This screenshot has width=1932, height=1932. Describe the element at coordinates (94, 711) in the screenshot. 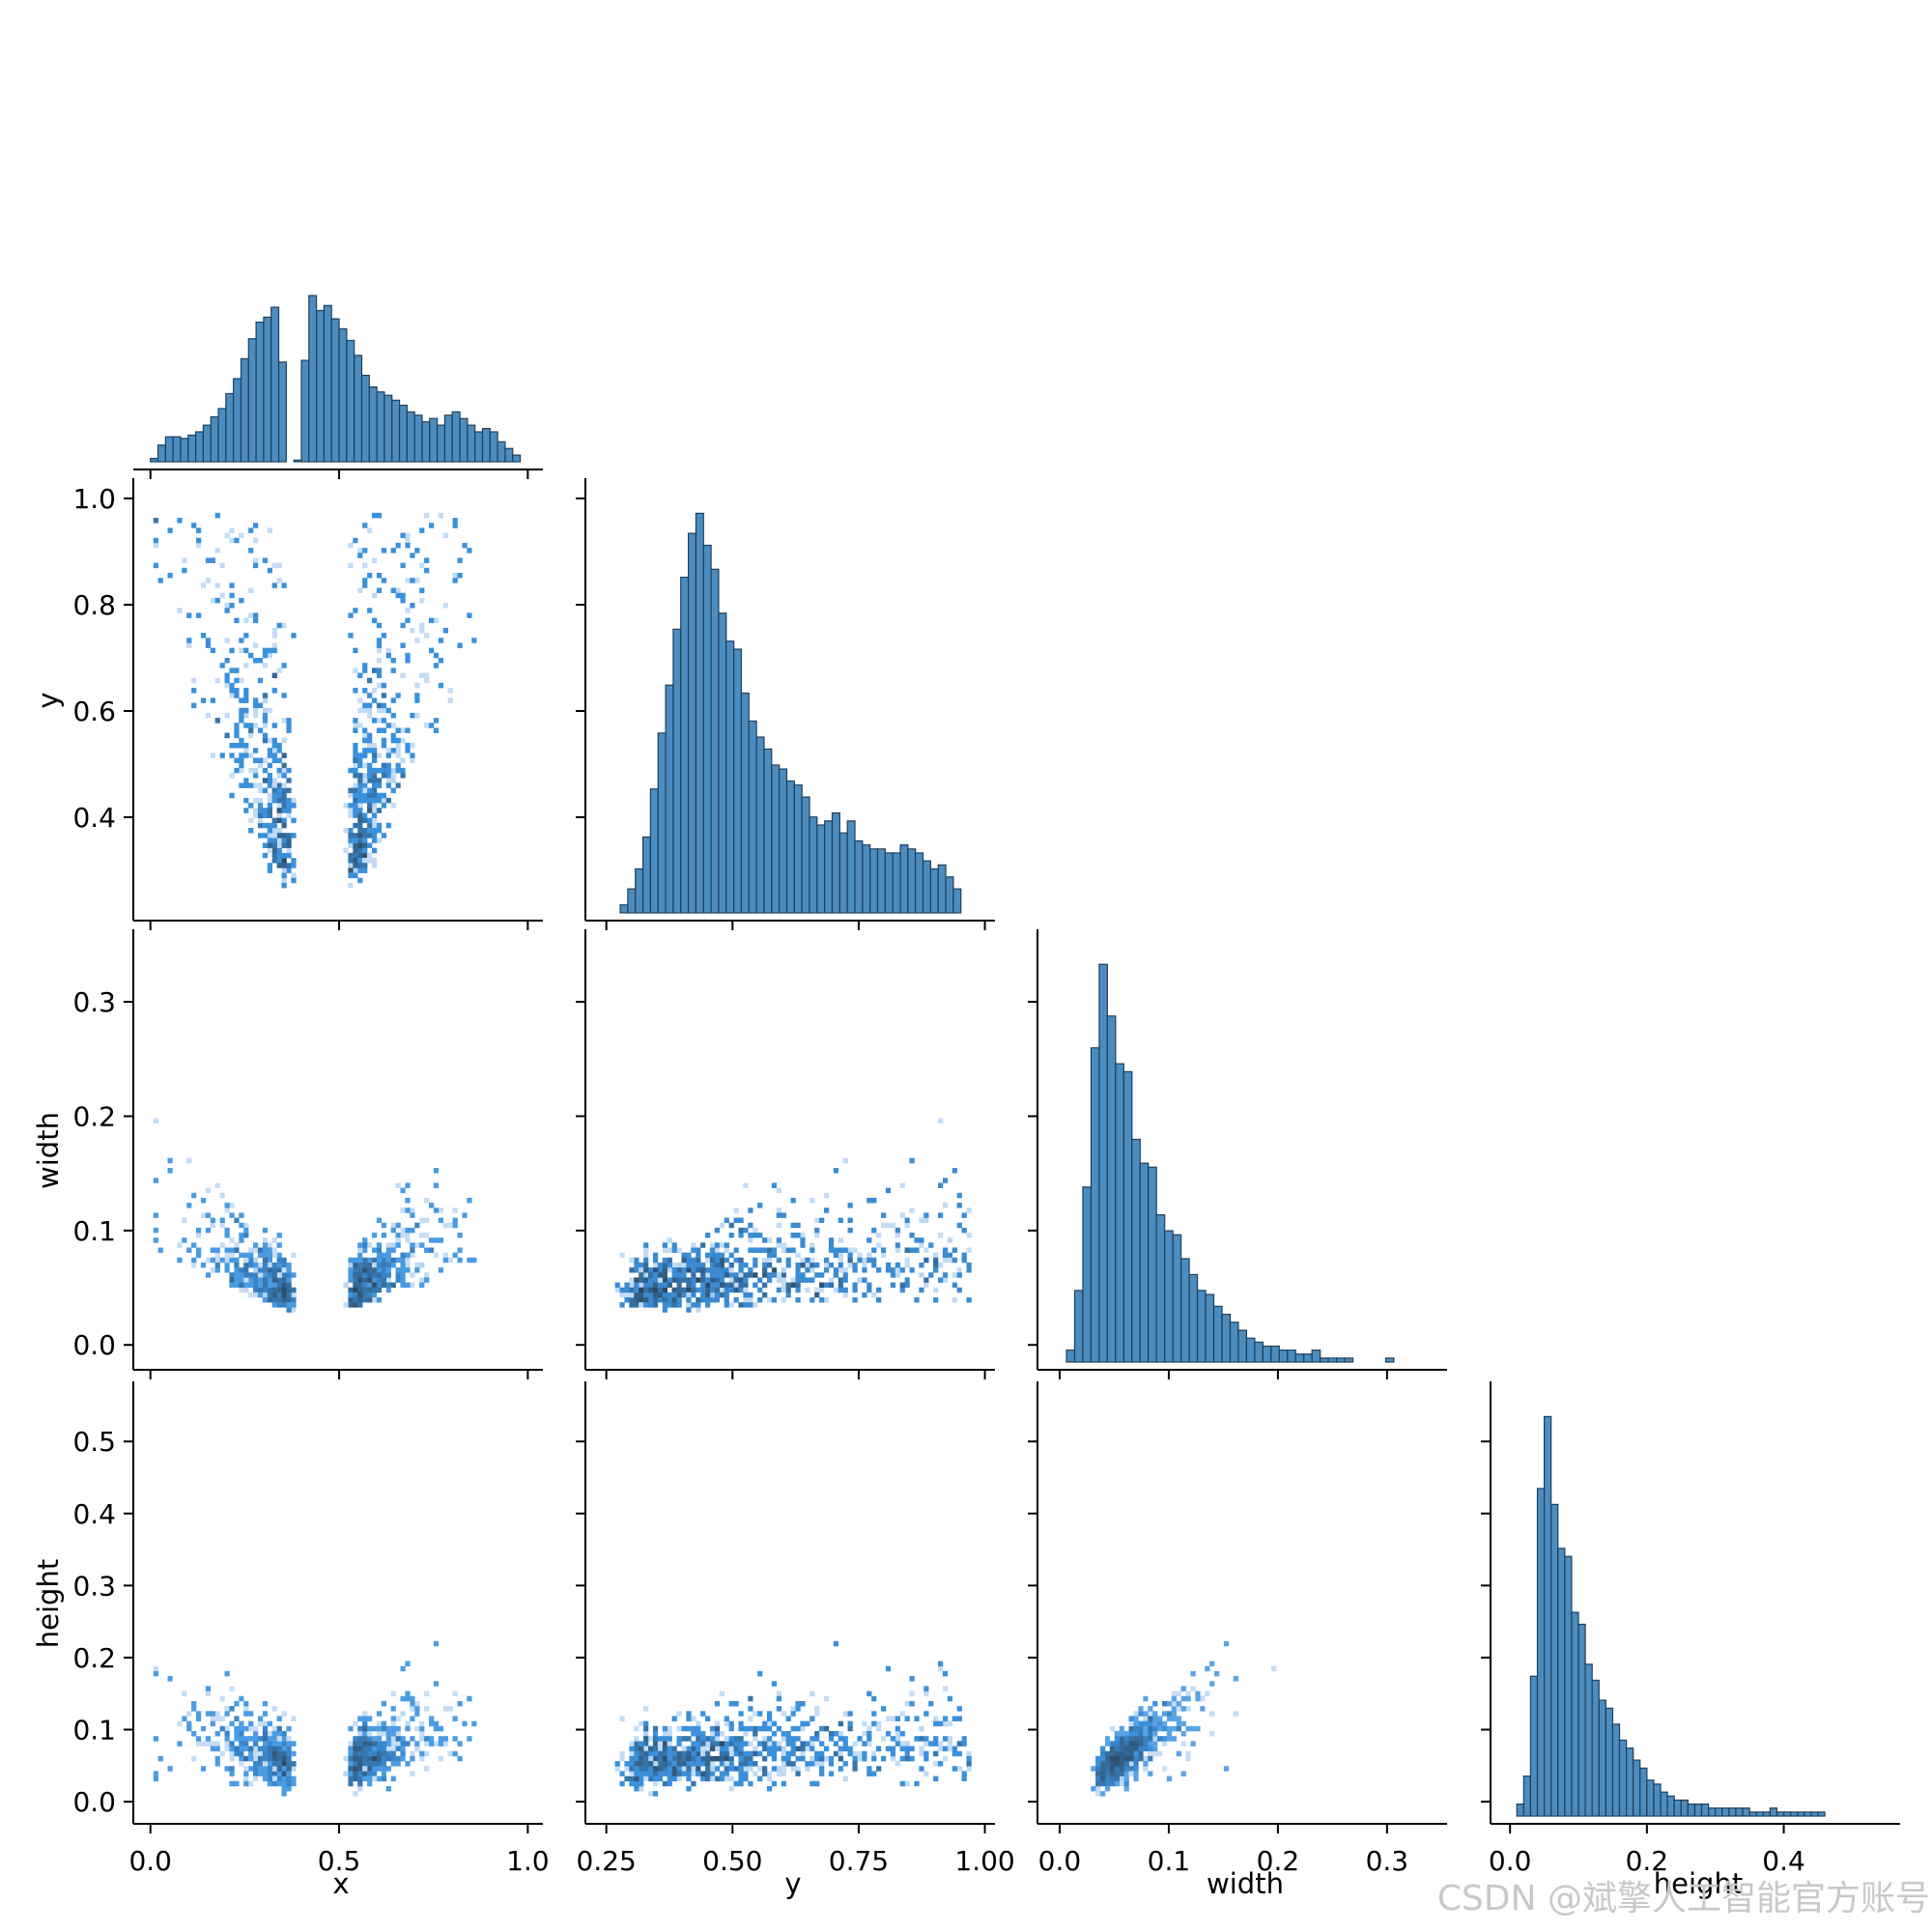

I see `y-tick-label-y: 0.6` at that location.